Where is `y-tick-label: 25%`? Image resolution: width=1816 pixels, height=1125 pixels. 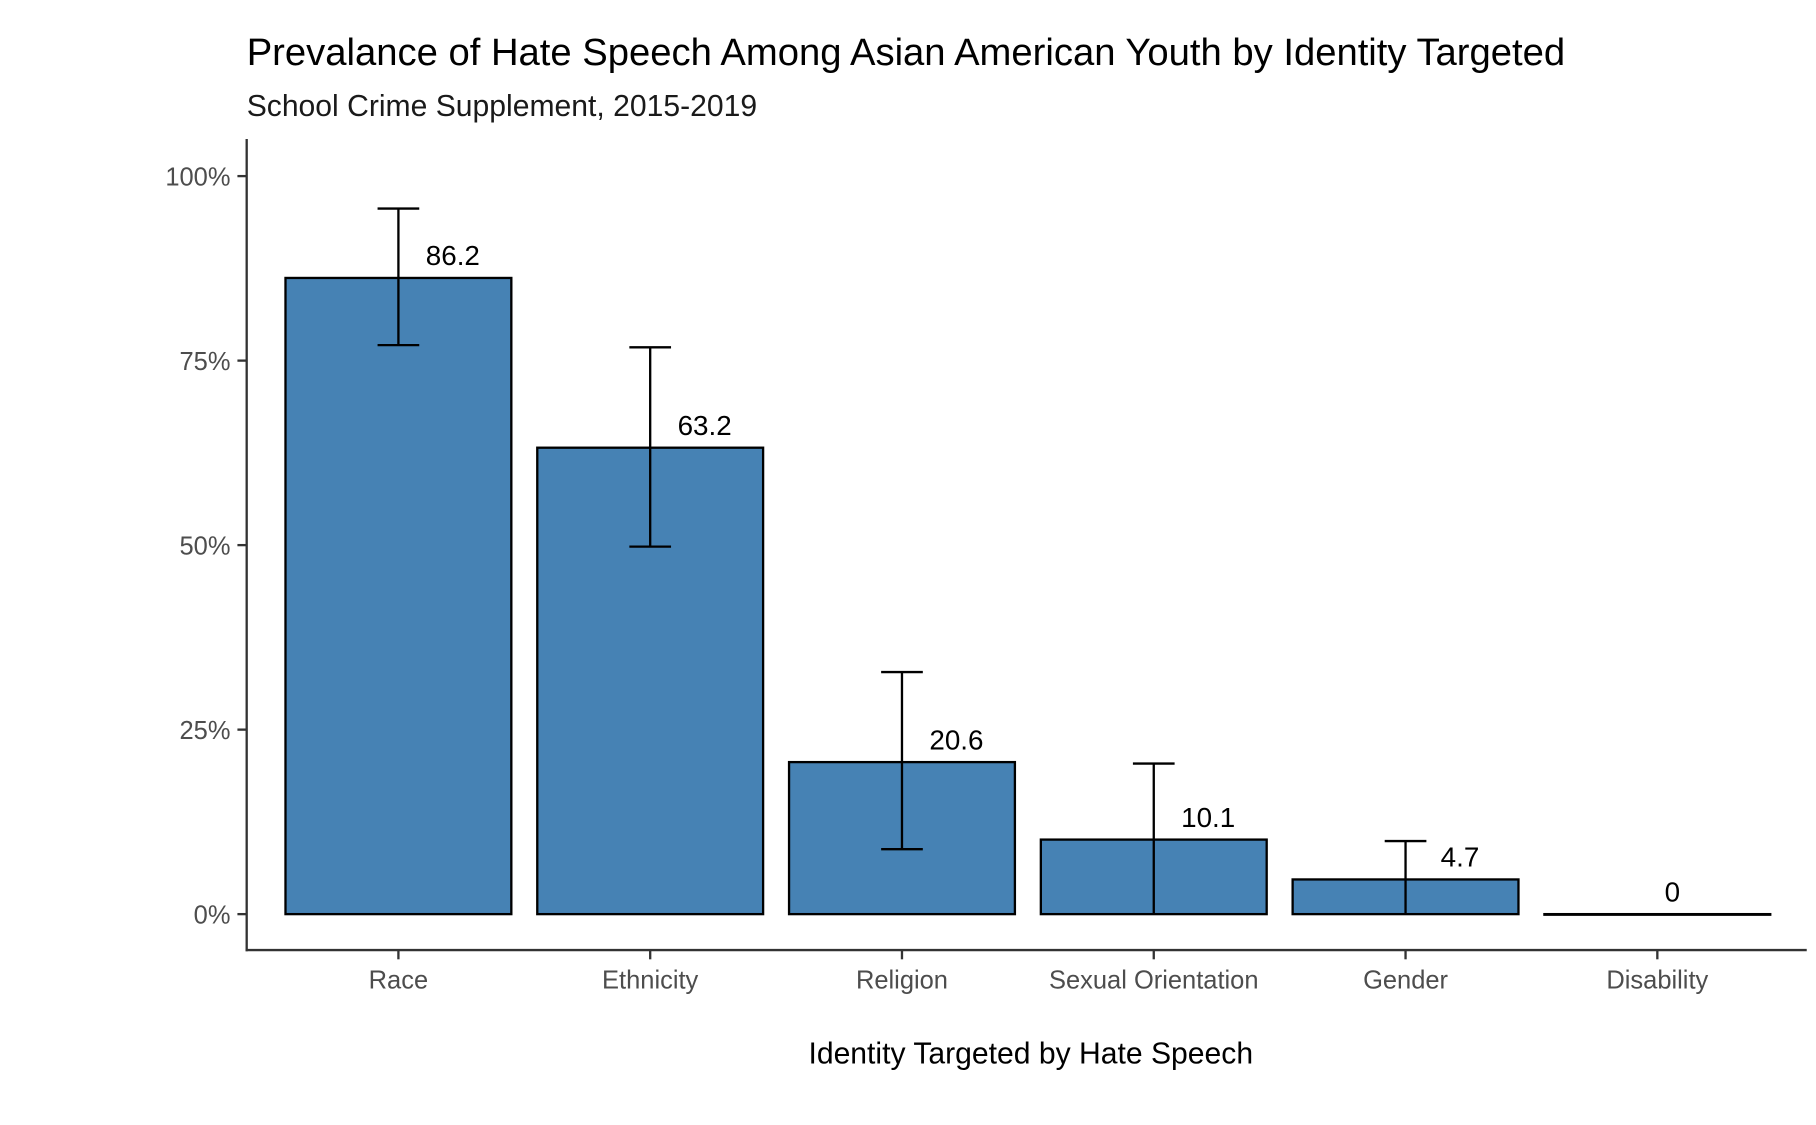
y-tick-label: 25% is located at coordinates (204, 731).